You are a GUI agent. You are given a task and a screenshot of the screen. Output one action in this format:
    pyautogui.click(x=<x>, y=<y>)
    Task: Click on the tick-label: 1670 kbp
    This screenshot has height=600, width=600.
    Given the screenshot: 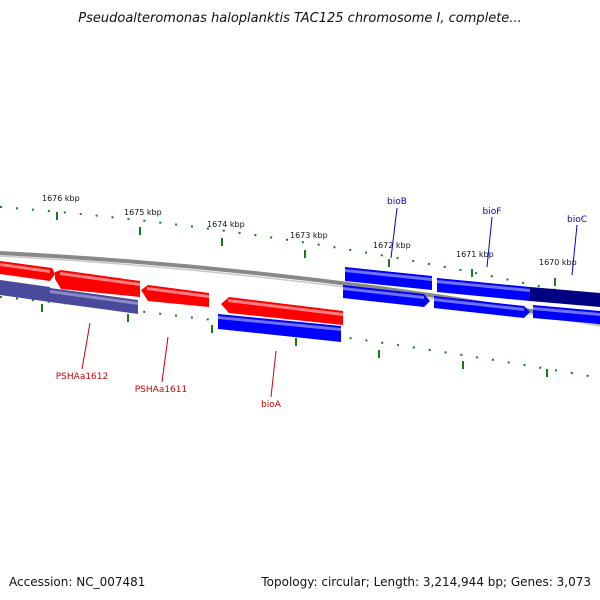 What is the action you would take?
    pyautogui.click(x=558, y=262)
    